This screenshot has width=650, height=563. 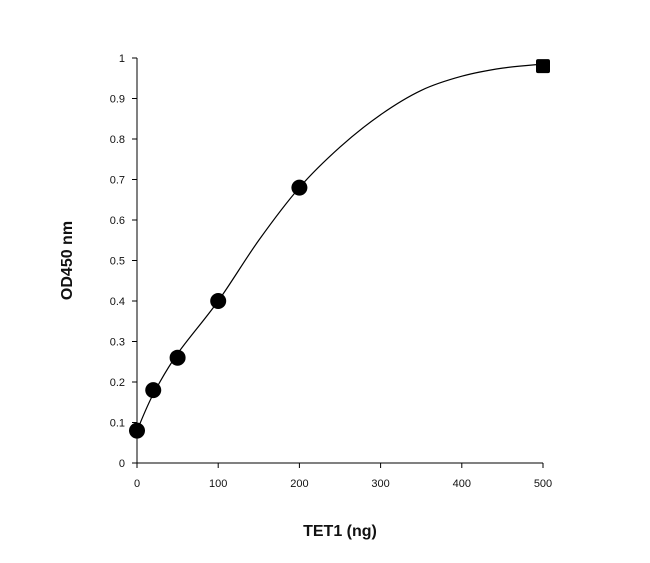 What do you see at coordinates (340, 531) in the screenshot?
I see `x-axis-title: TET1 (ng)` at bounding box center [340, 531].